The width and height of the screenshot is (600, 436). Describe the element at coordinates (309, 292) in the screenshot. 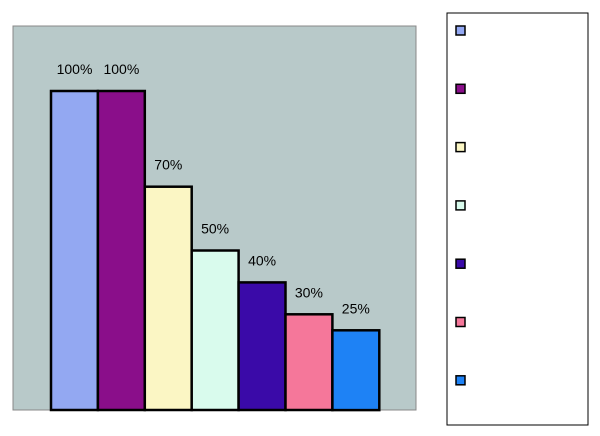

I see `data-label-6: 30%` at that location.